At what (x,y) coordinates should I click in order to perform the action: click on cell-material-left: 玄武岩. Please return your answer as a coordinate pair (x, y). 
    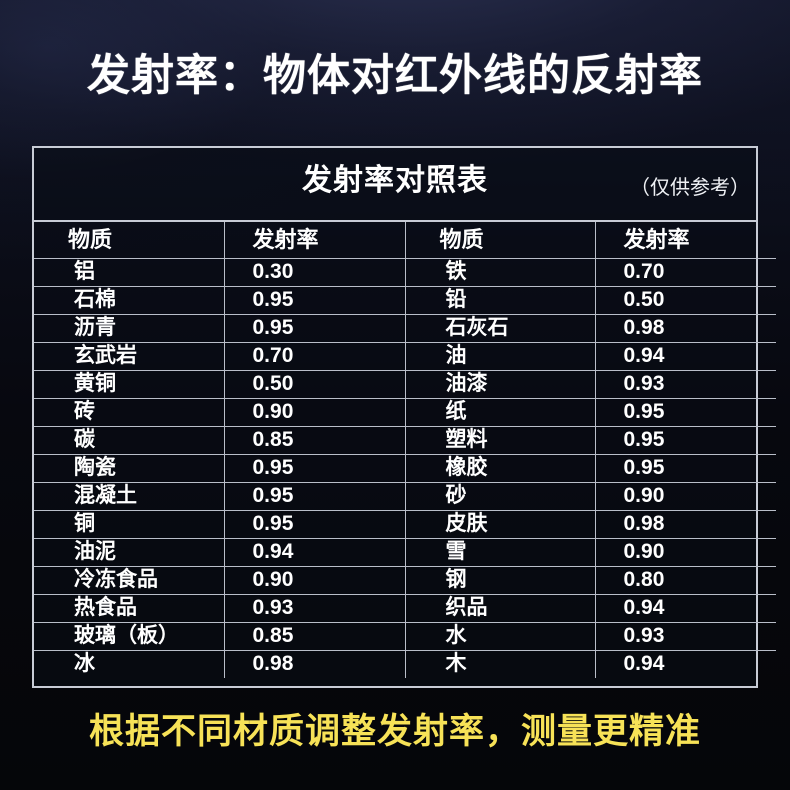
    Looking at the image, I should click on (129, 356).